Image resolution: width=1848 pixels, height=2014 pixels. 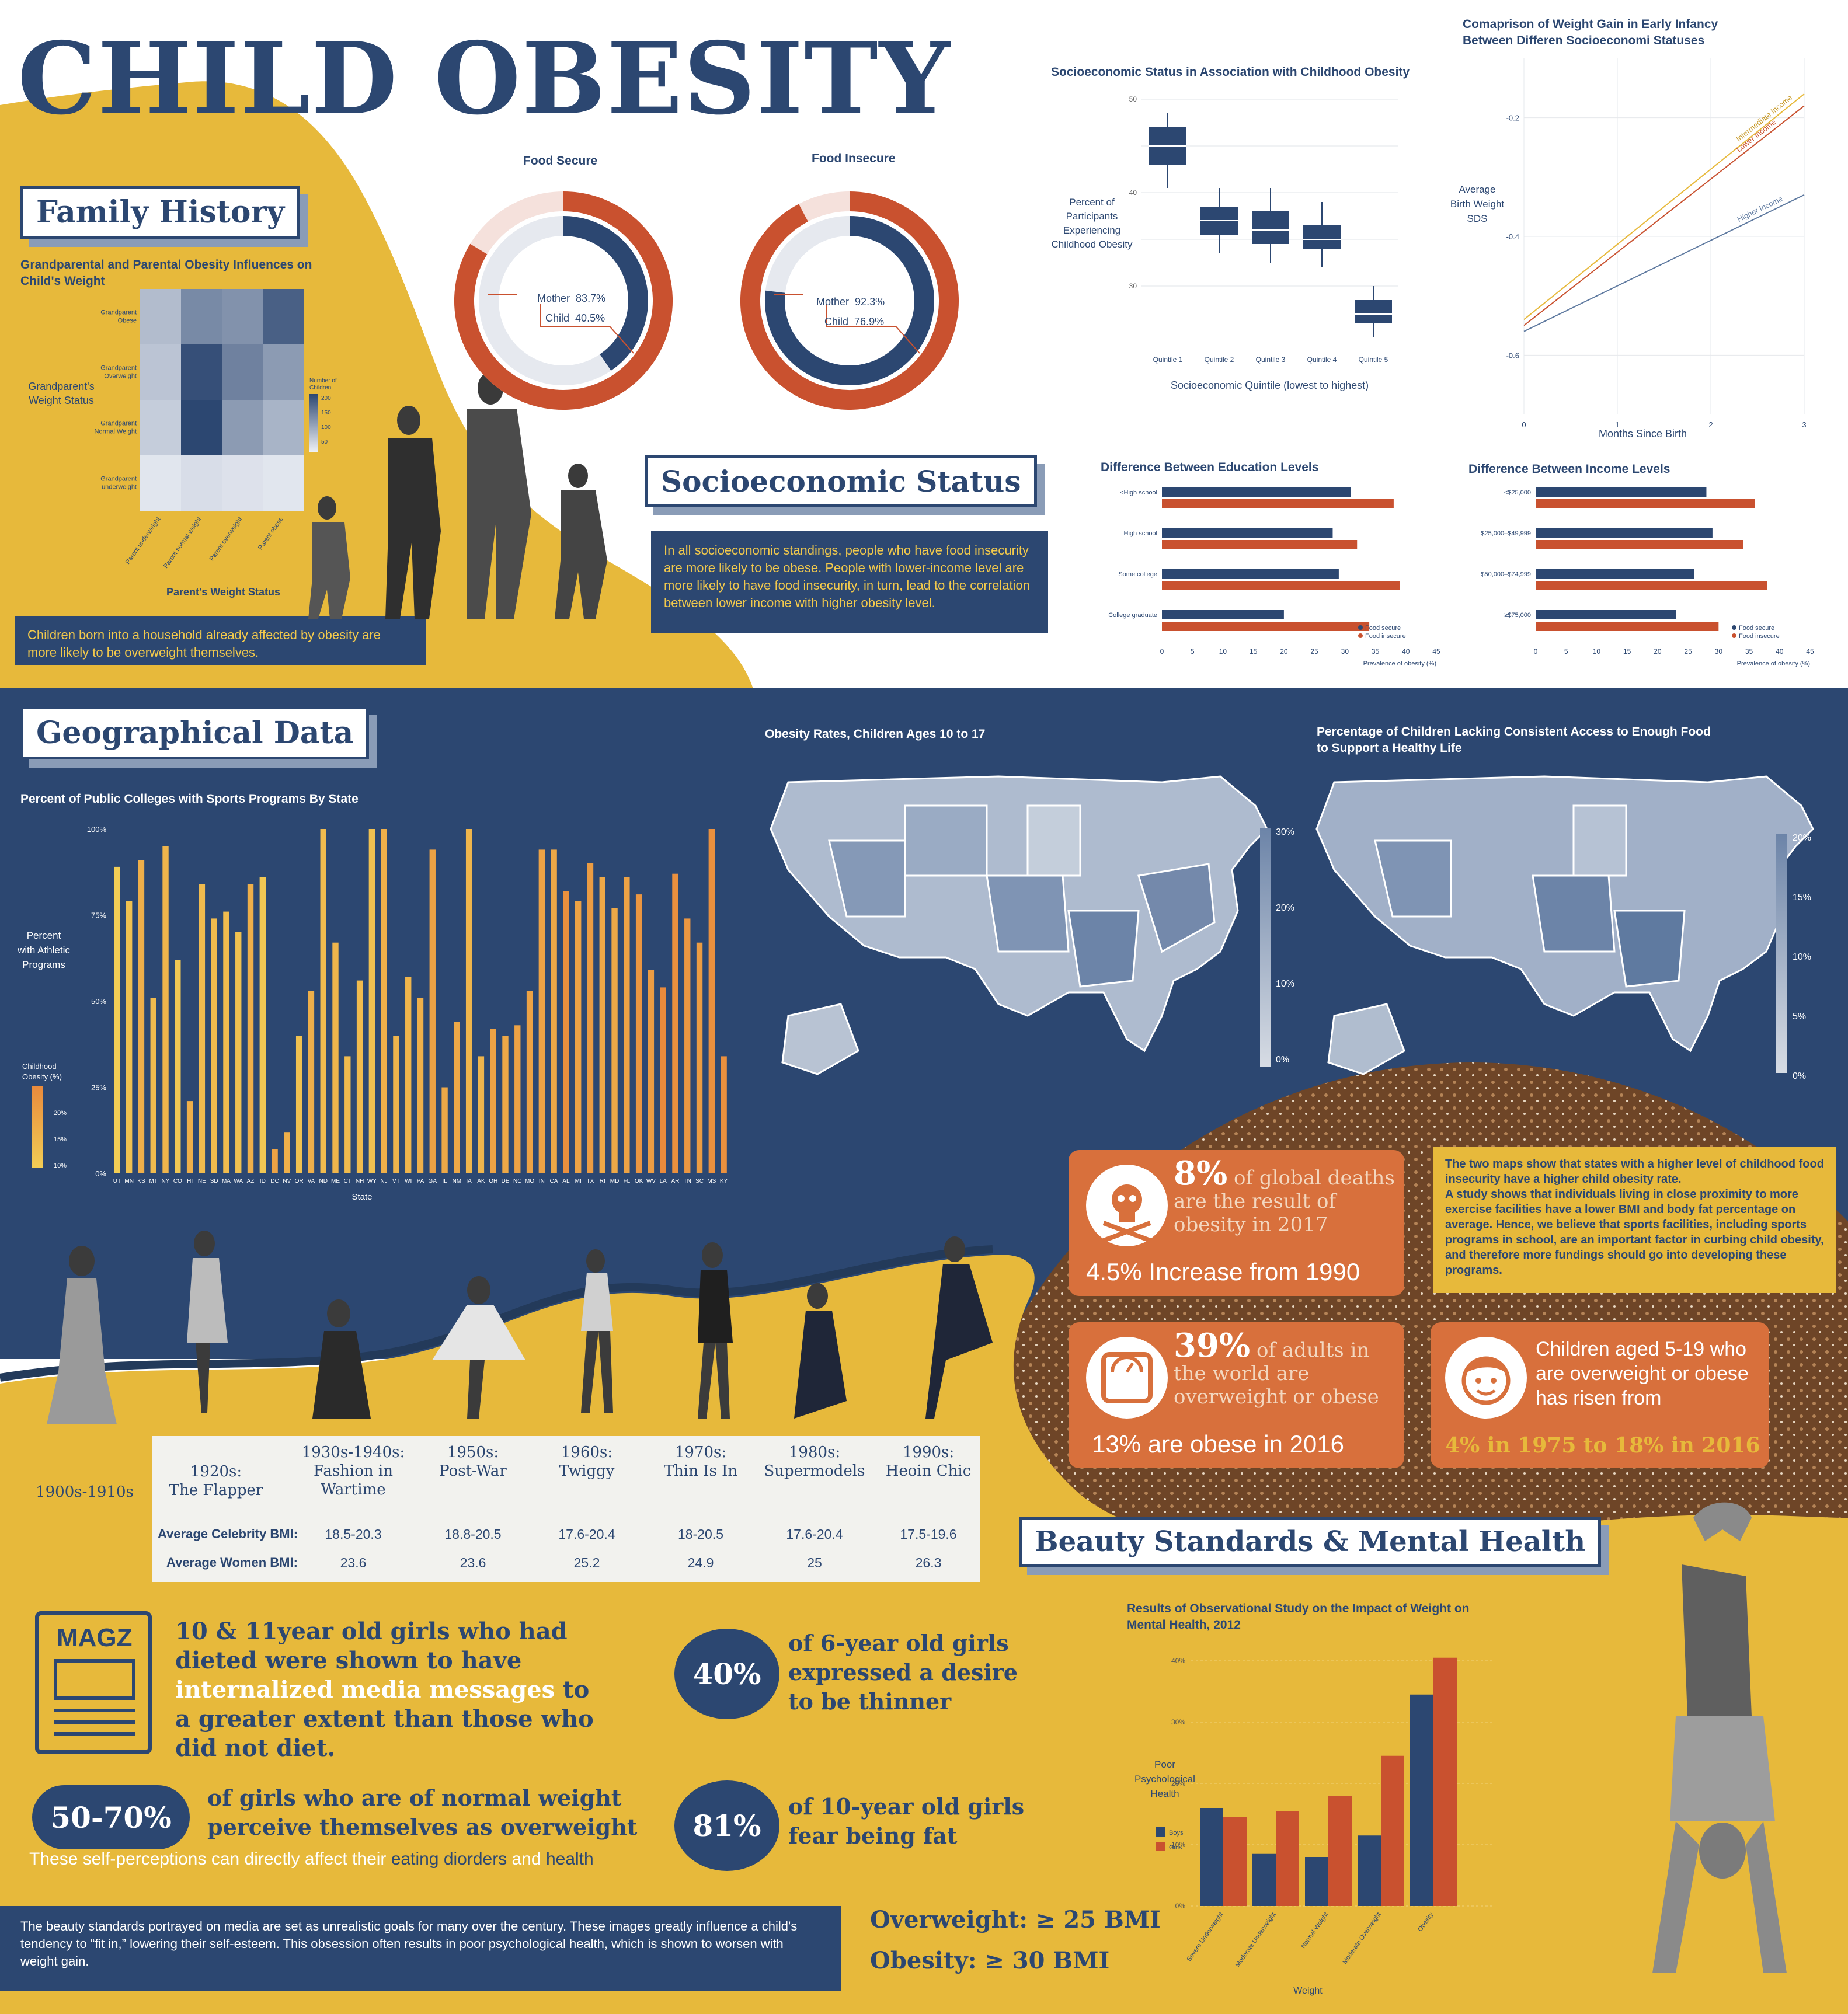 I want to click on hbar-xtick: 20, so click(x=1284, y=651).